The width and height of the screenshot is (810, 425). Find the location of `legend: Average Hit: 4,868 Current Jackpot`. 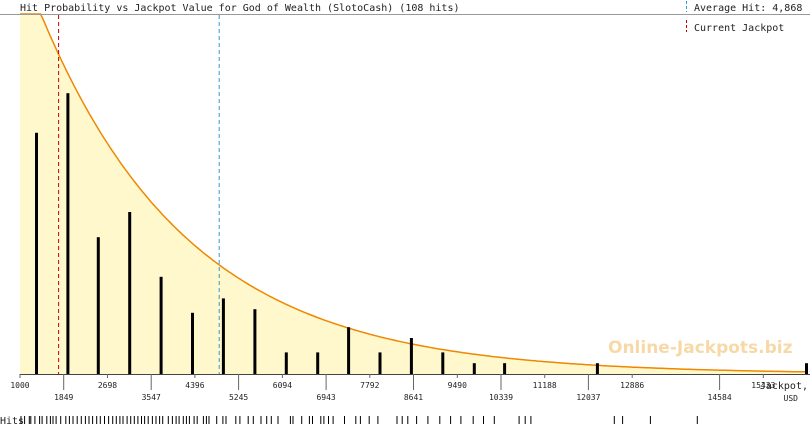

legend: Average Hit: 4,868 Current Jackpot is located at coordinates (744, 17).